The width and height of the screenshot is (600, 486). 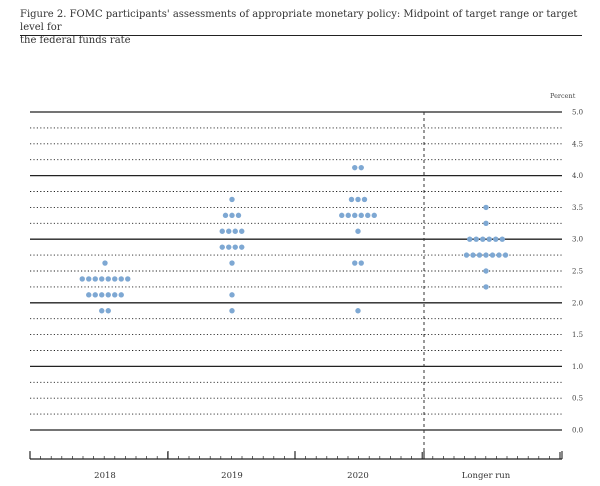 I want to click on y-tick-label: 2.0, so click(x=577, y=303).